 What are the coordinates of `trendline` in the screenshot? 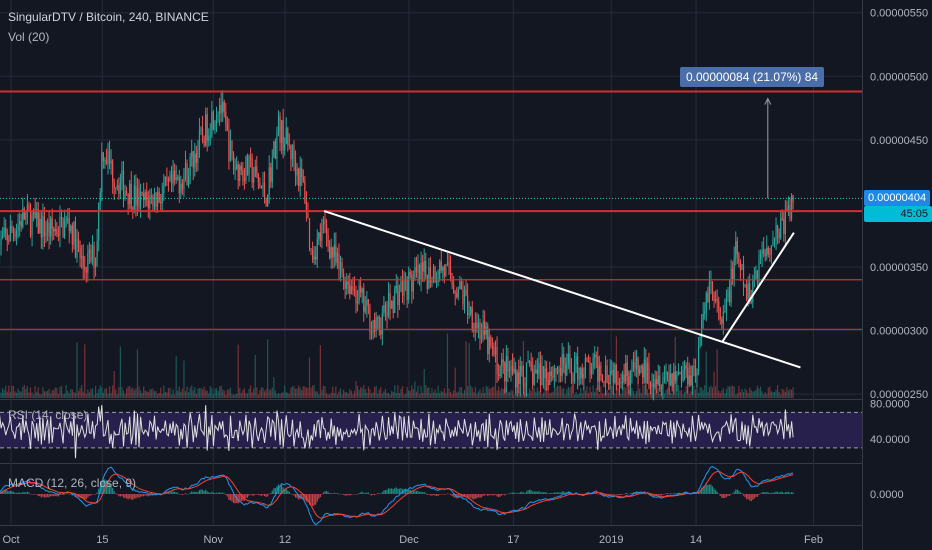 It's located at (758, 287).